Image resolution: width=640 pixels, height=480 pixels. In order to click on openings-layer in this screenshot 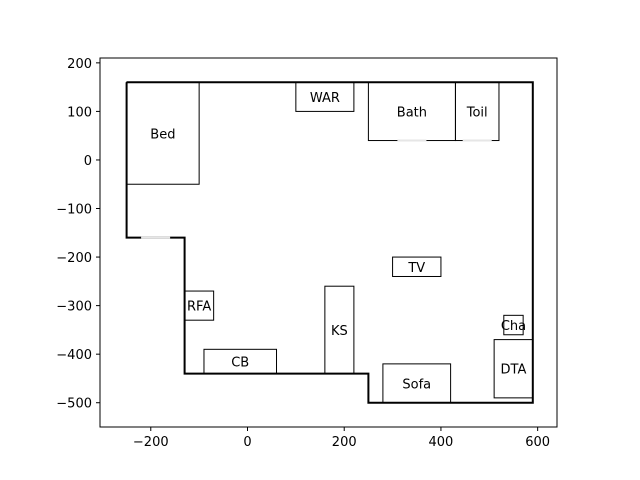, I will do `click(316, 189)`.